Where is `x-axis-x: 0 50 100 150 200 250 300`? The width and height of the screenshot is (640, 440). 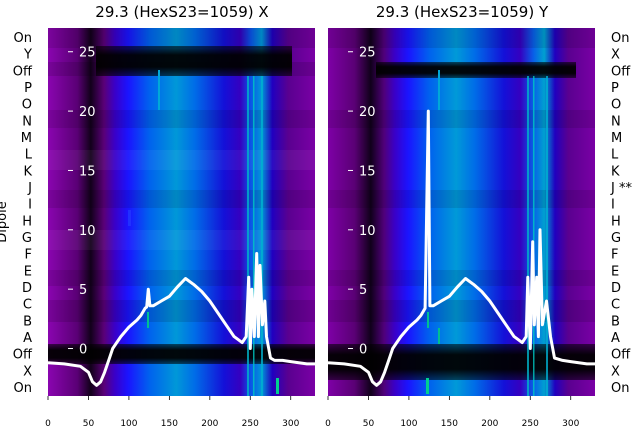 x-axis-x: 0 50 100 150 200 250 300 is located at coordinates (172, 412).